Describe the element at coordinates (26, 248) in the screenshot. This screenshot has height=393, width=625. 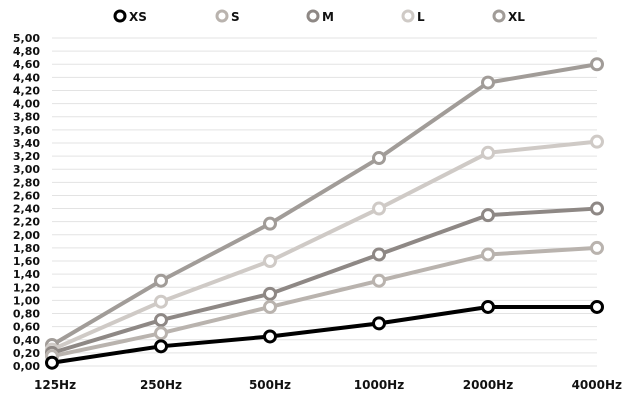
I see `y-tick-label: 1,80` at that location.